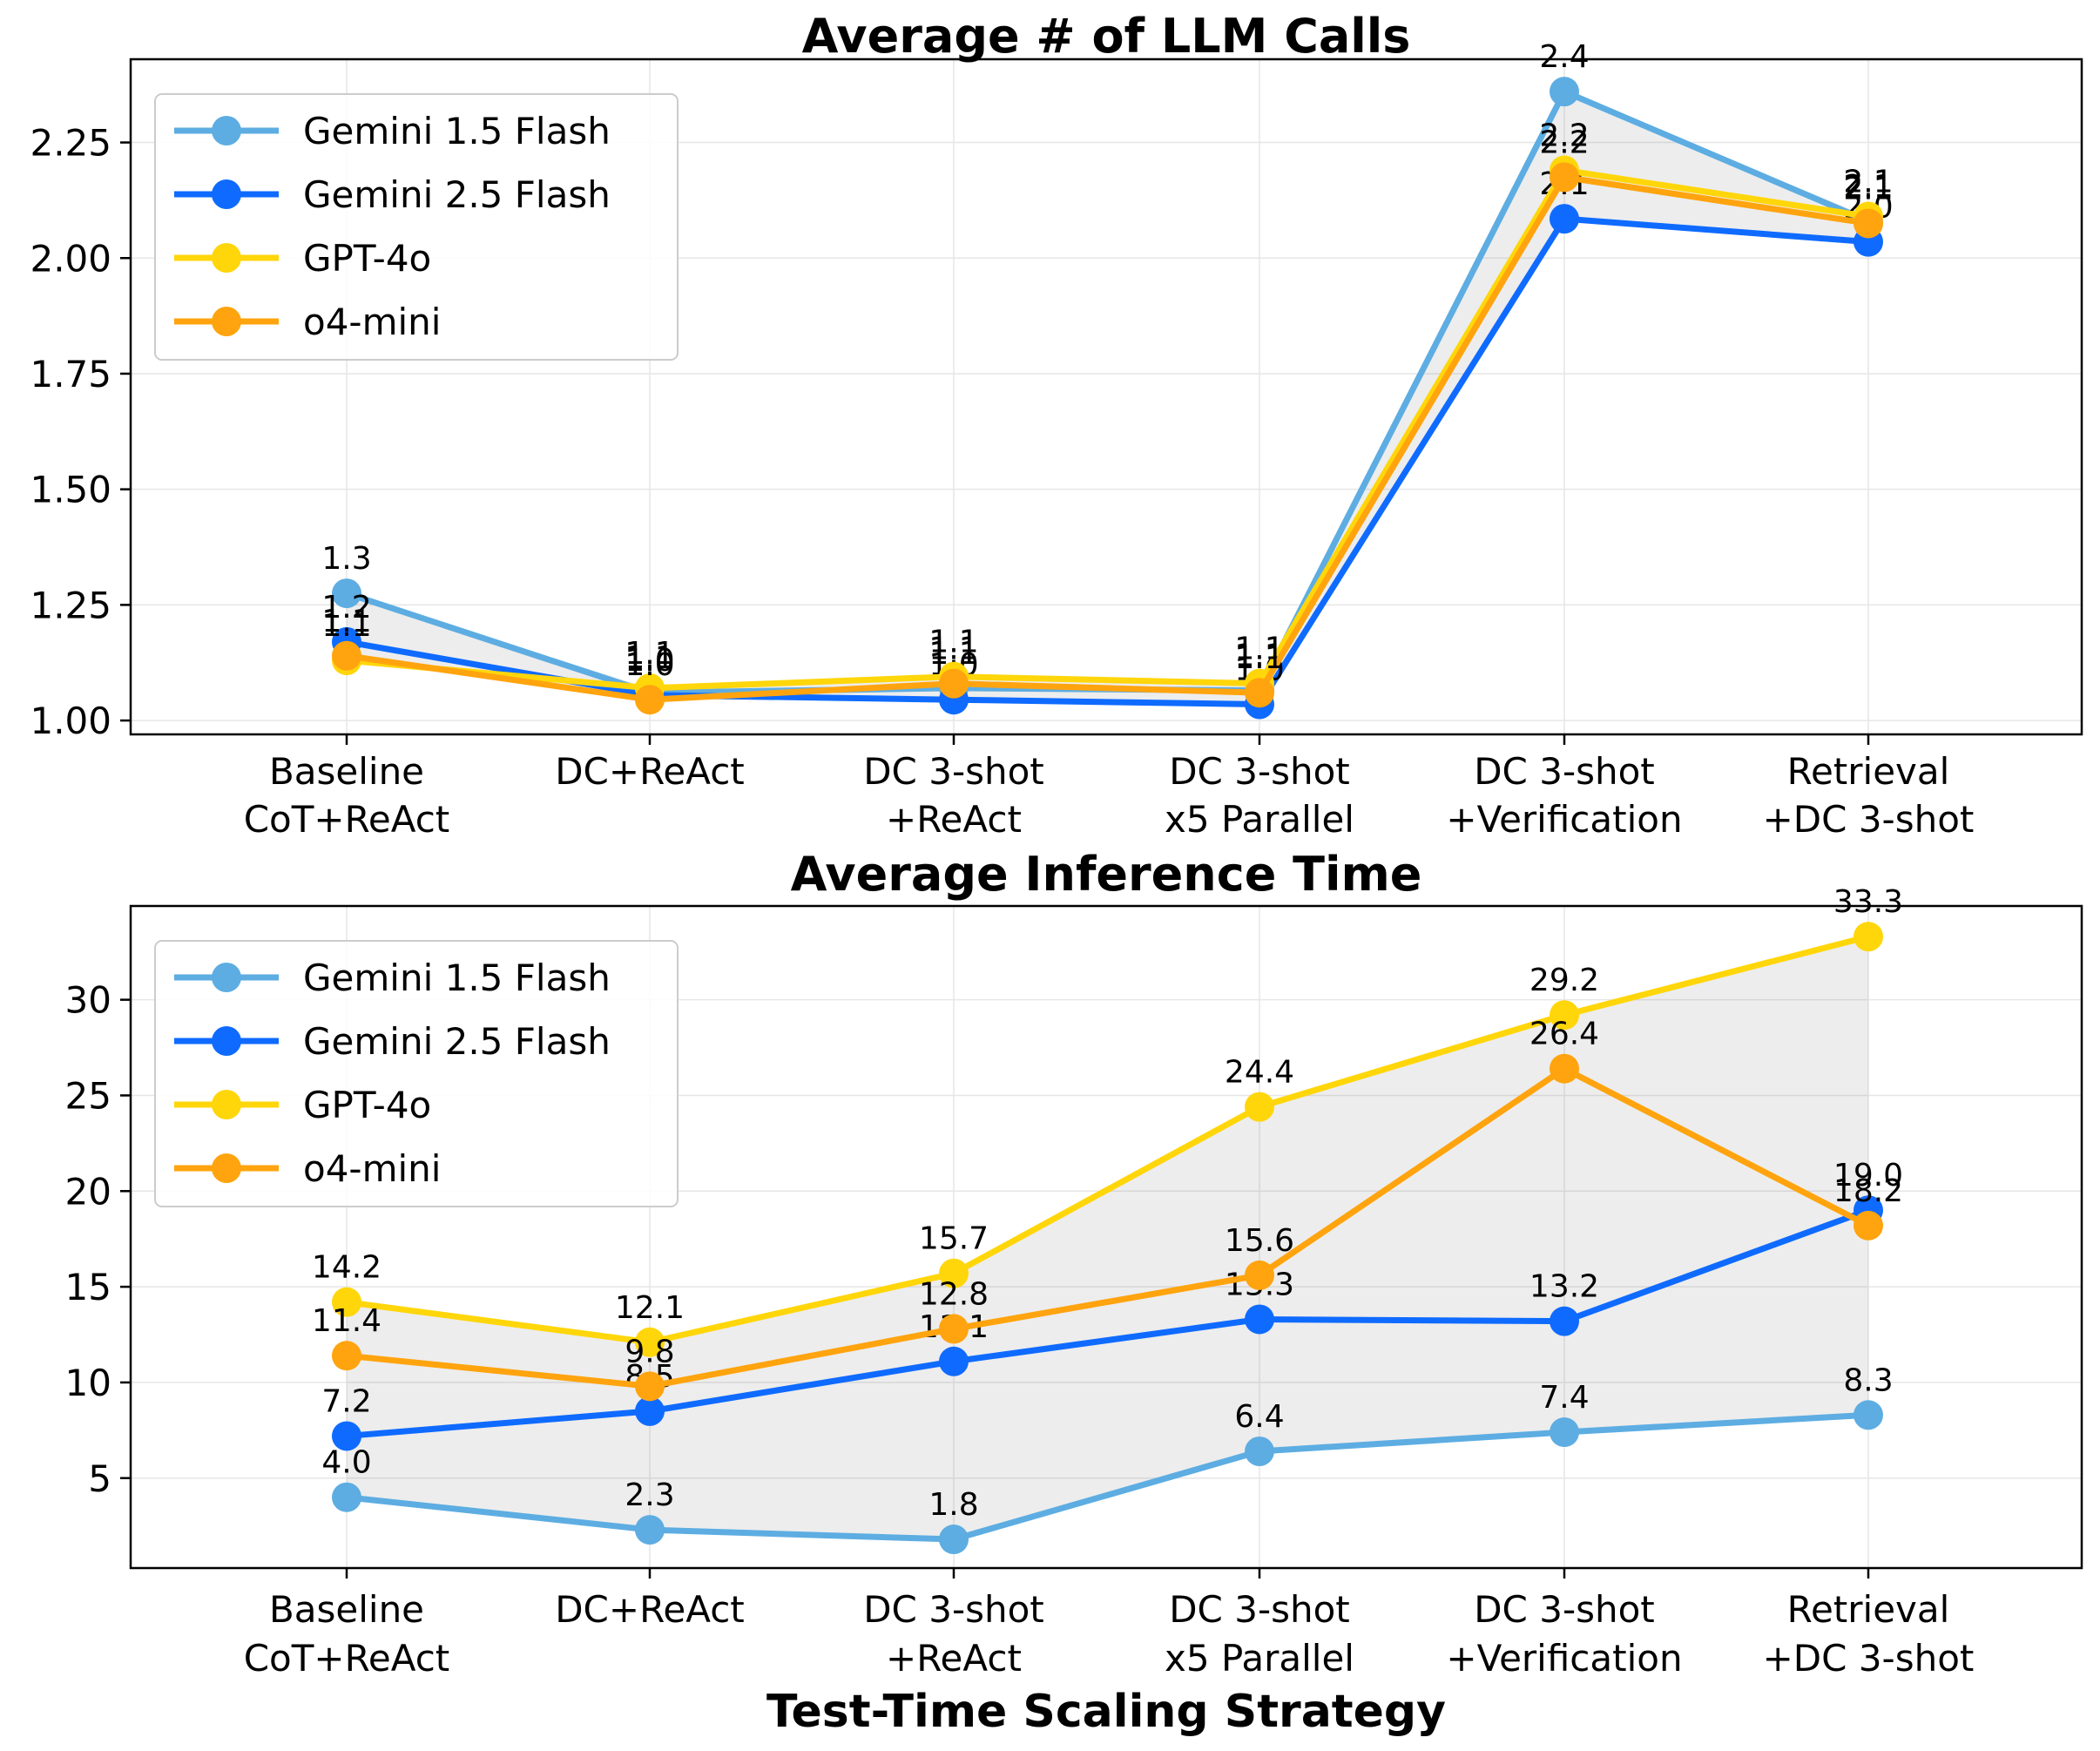 The height and width of the screenshot is (1751, 2100). What do you see at coordinates (70, 259) in the screenshot?
I see `y-tick-label: 2.00` at bounding box center [70, 259].